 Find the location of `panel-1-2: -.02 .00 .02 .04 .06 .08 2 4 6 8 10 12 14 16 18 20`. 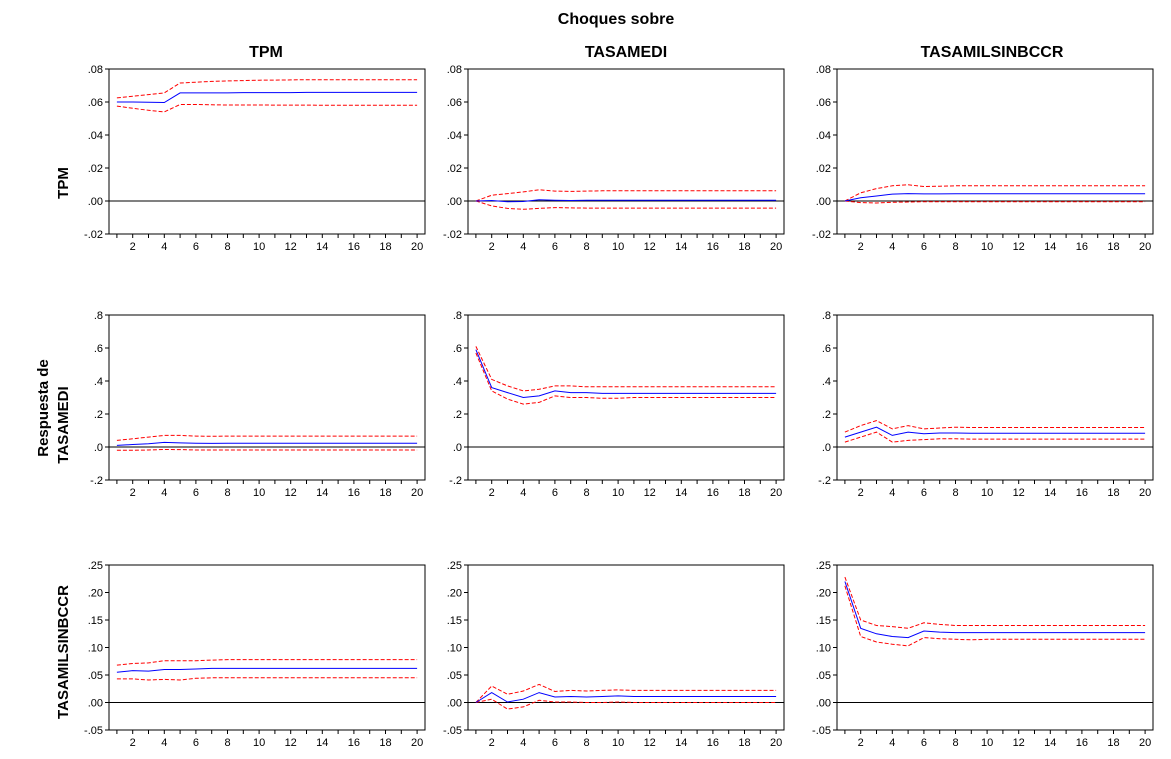

panel-1-2: -.02 .00 .02 .04 .06 .08 2 4 6 8 10 12 14 16 18 20 is located at coordinates (614, 158).